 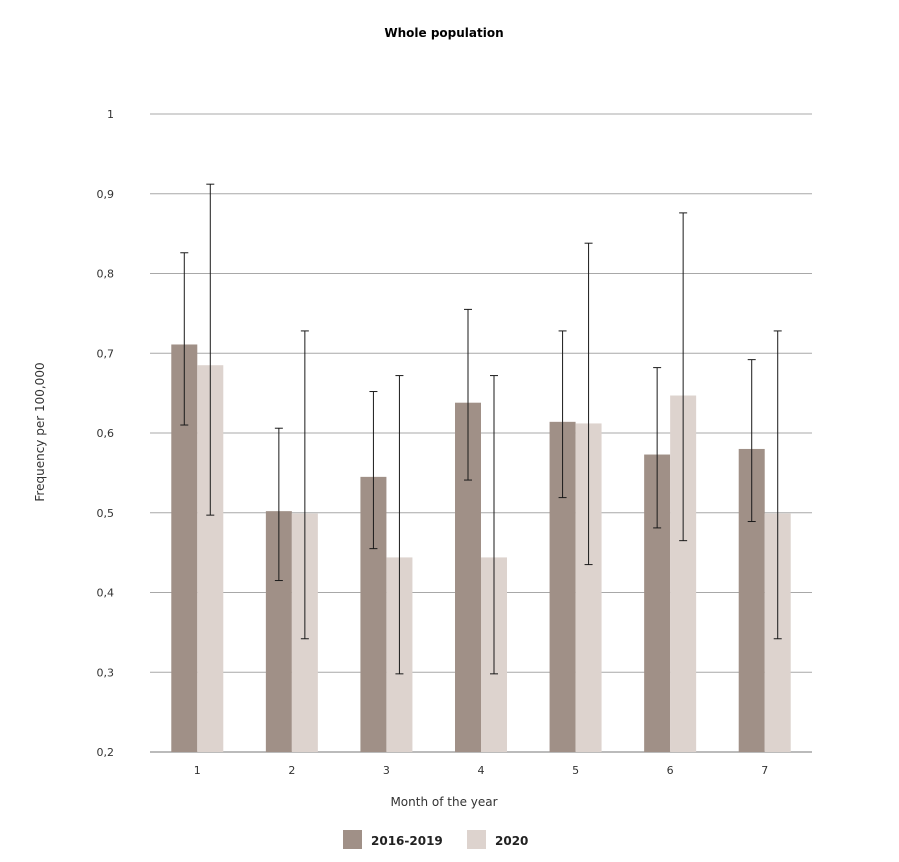 What do you see at coordinates (386, 770) in the screenshot?
I see `x-tick-label: 3` at bounding box center [386, 770].